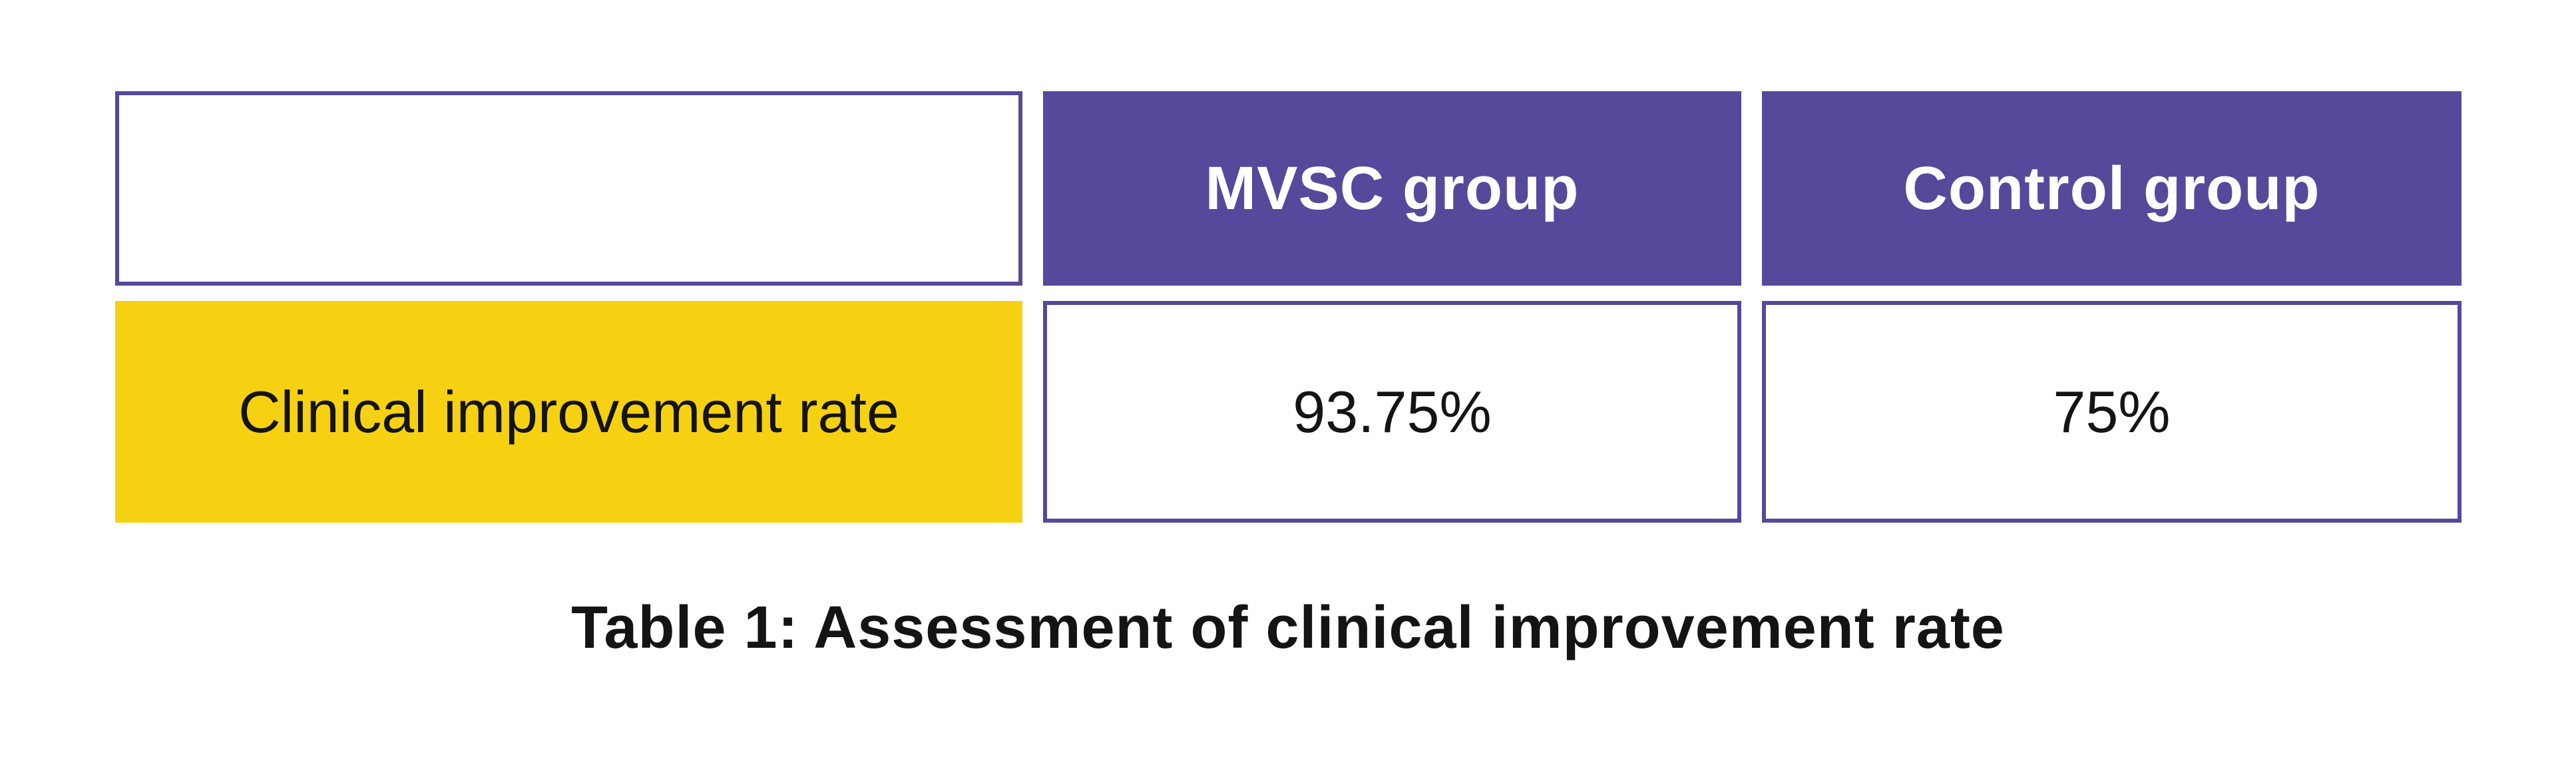  I want to click on mvsc-group-value: 93.75%, so click(1392, 411).